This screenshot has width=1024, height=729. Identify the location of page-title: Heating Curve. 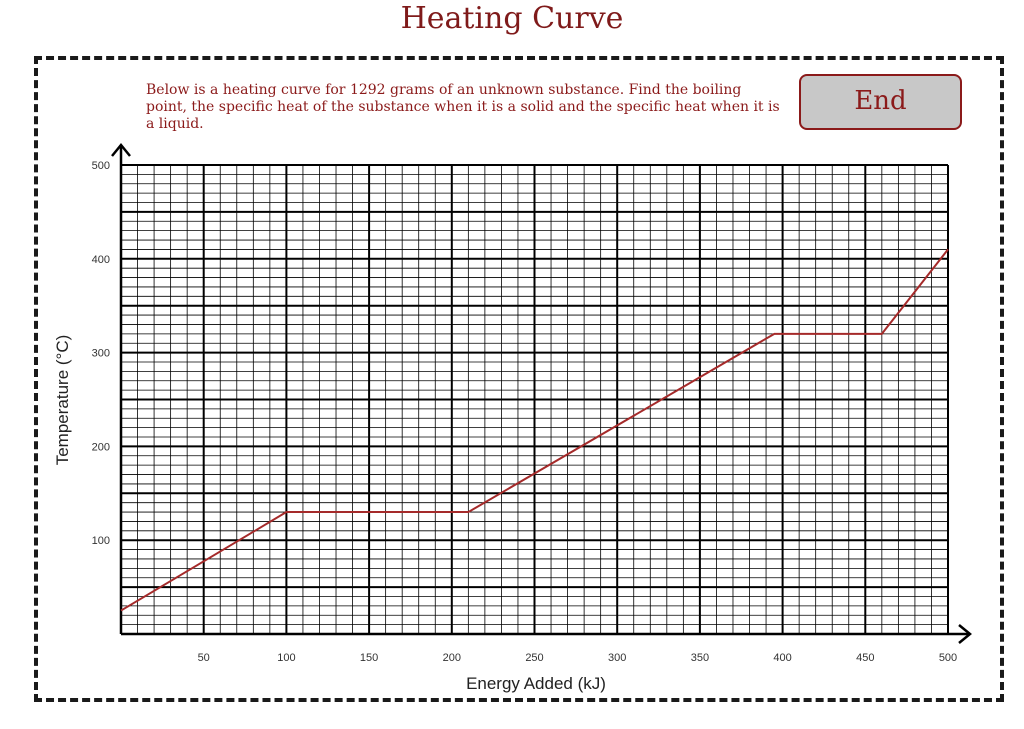
(512, 18).